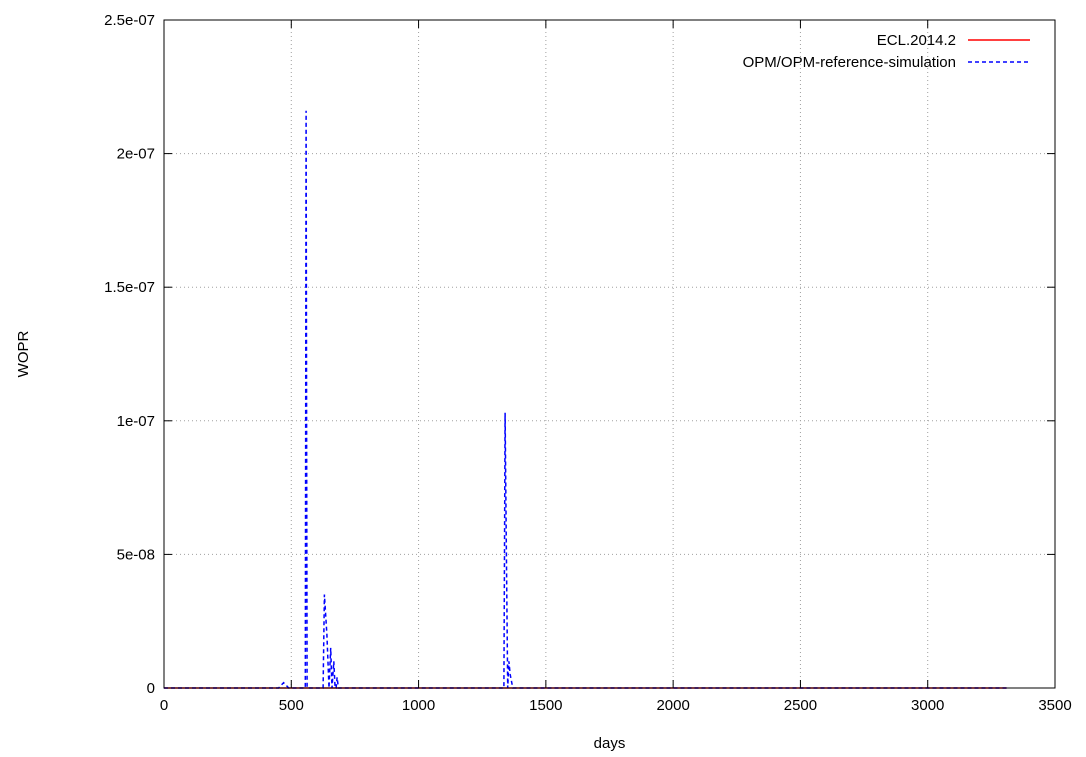 This screenshot has width=1086, height=757. Describe the element at coordinates (916, 40) in the screenshot. I see `legend-label: ECL.2014.2` at that location.